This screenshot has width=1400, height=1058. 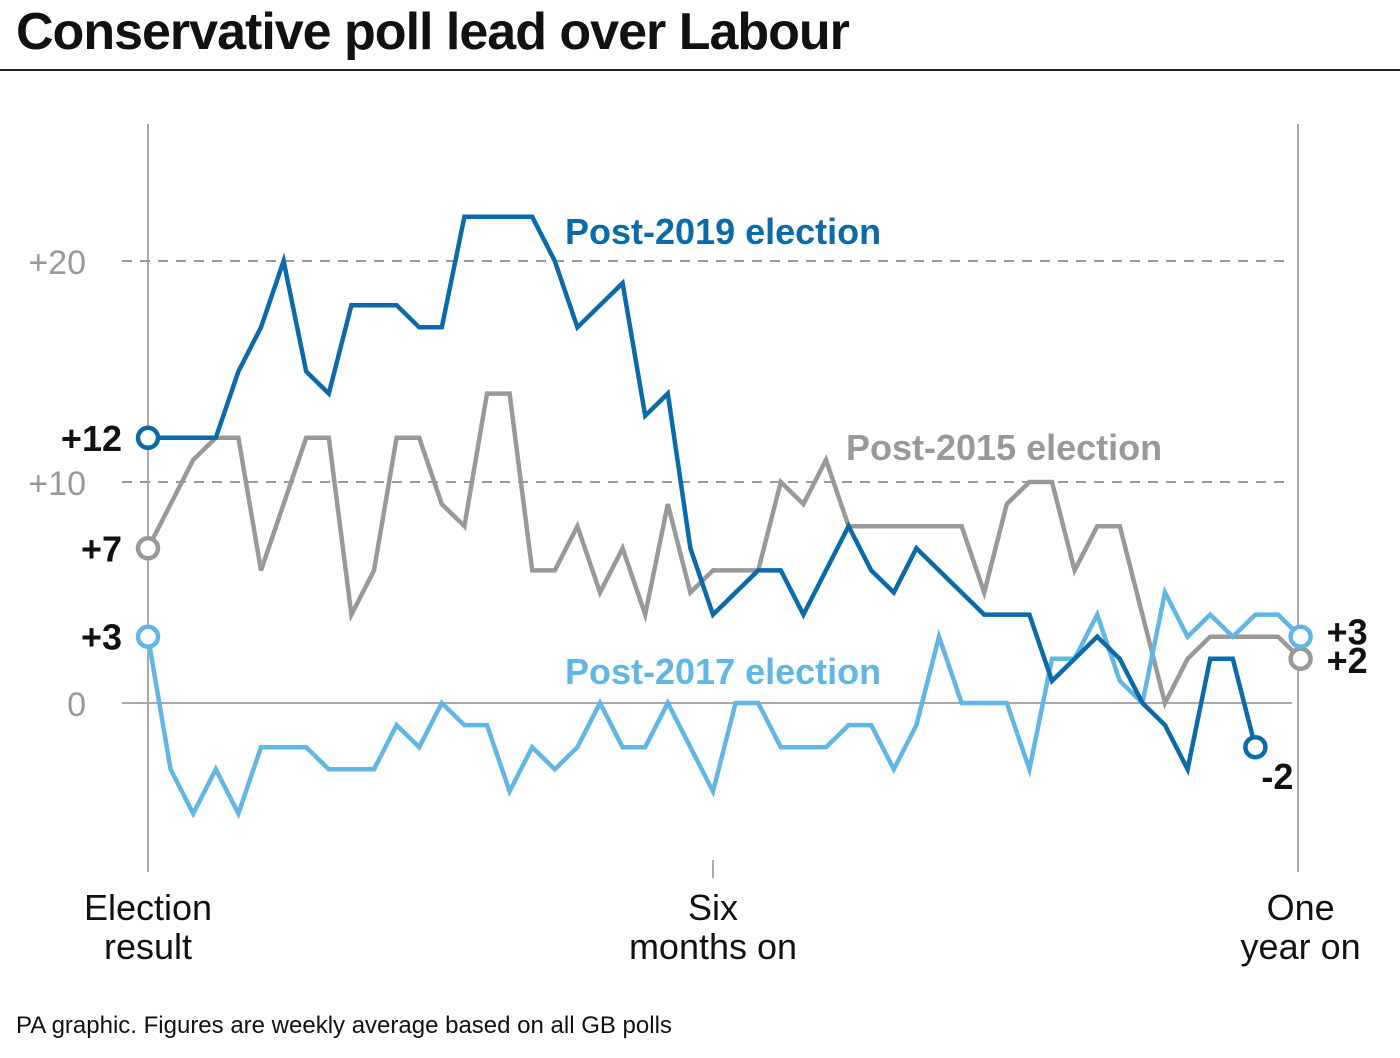 I want to click on series-post-2015-name-label: Post-2015 election, so click(x=1004, y=447).